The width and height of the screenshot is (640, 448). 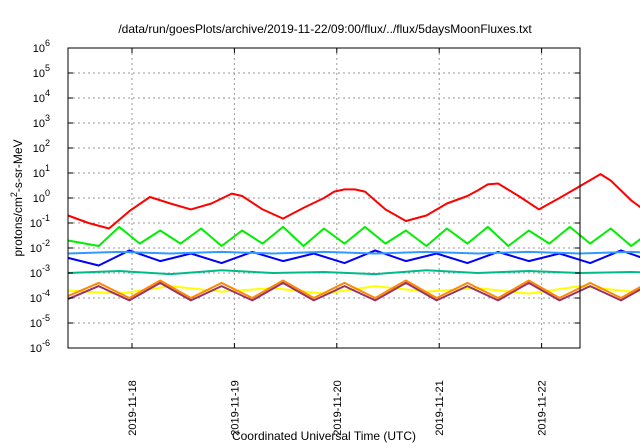 I want to click on y-tick-label: 10⁰, so click(x=41, y=196).